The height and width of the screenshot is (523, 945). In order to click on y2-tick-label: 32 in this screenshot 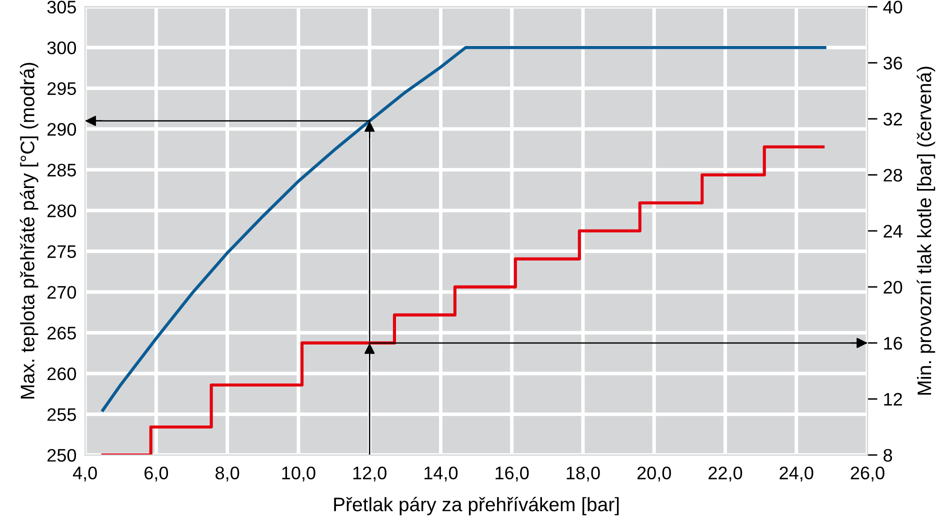, I will do `click(892, 119)`.